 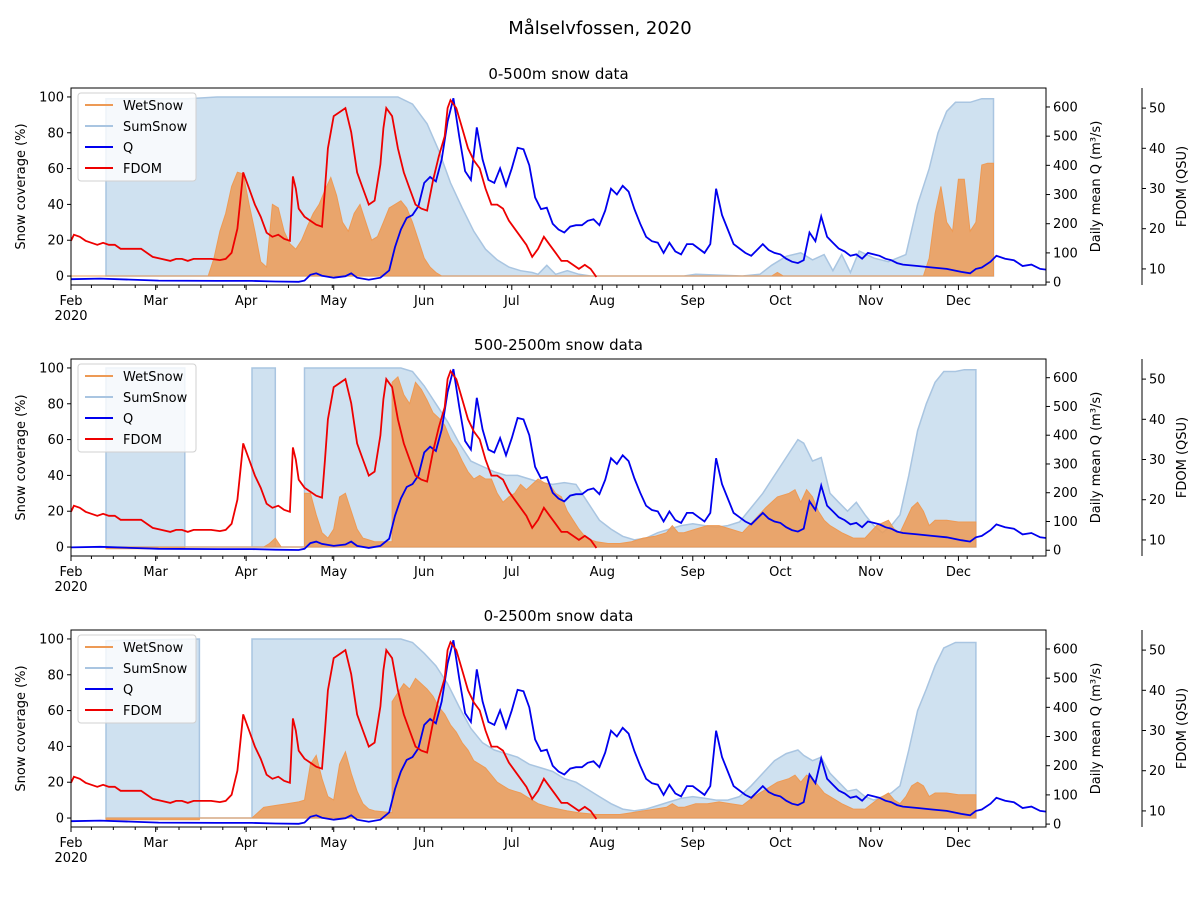 I want to click on q-axis-label: Daily mean Q (m³/s), so click(x=1096, y=187).